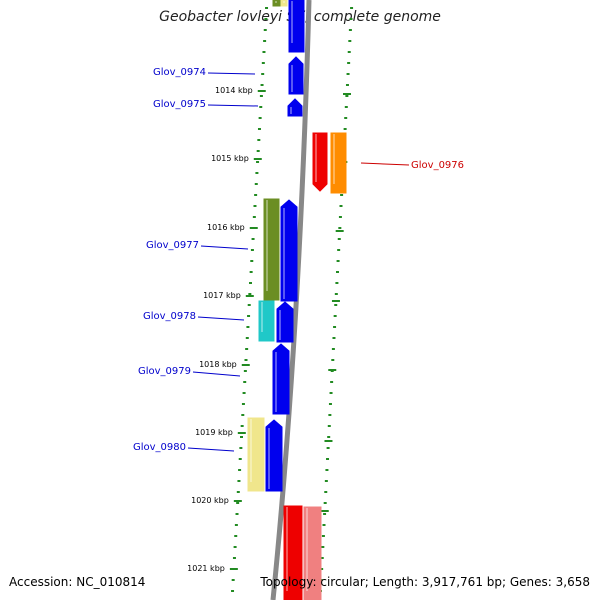 This screenshot has height=600, width=600. I want to click on gene-glov-0977-cds-shade, so click(284, 253).